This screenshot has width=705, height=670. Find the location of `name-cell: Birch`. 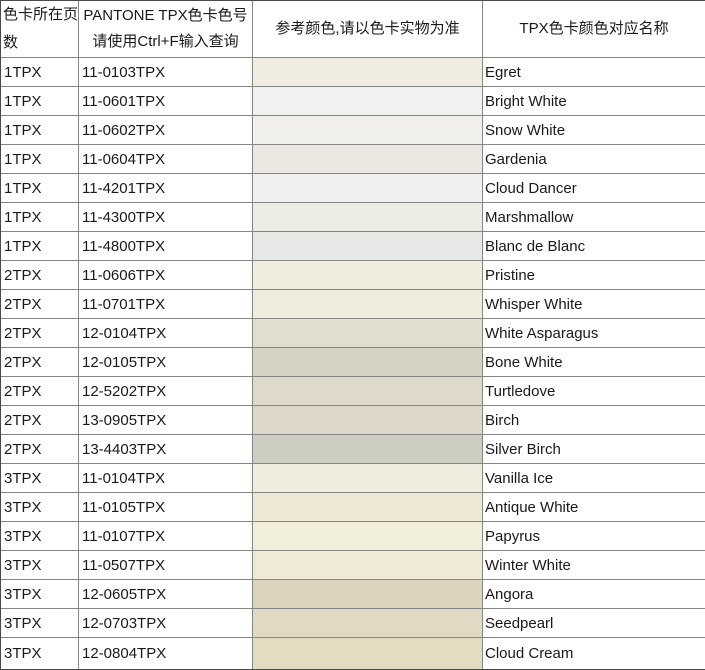

name-cell: Birch is located at coordinates (593, 420).